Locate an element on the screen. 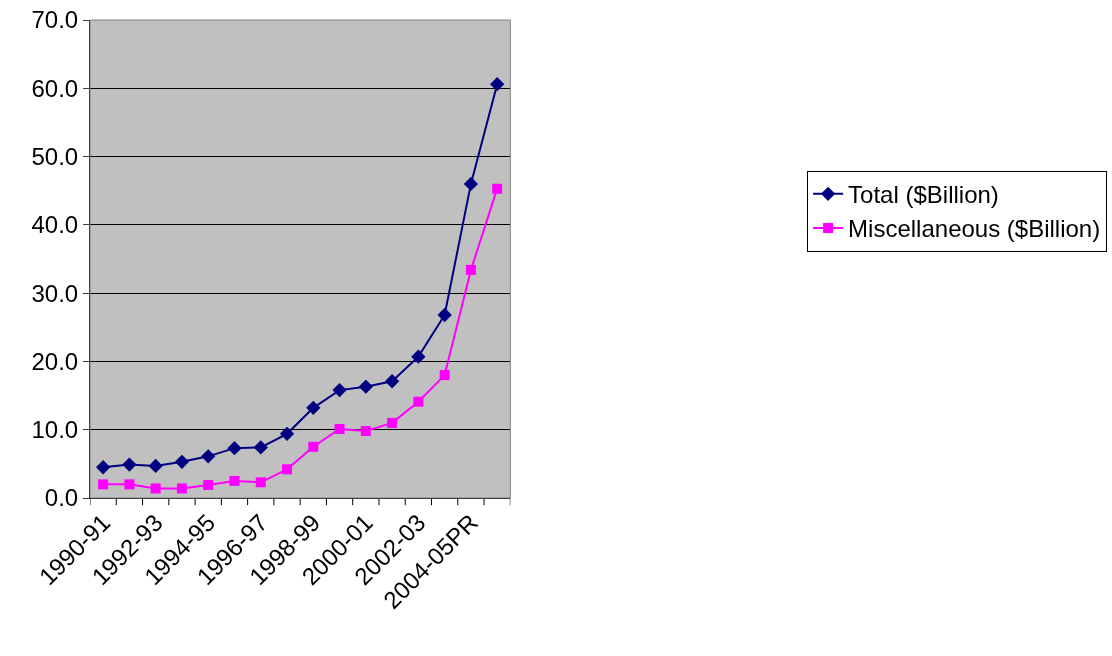 Image resolution: width=1112 pixels, height=656 pixels. legend-label: Miscellaneous ($Billion) is located at coordinates (974, 229).